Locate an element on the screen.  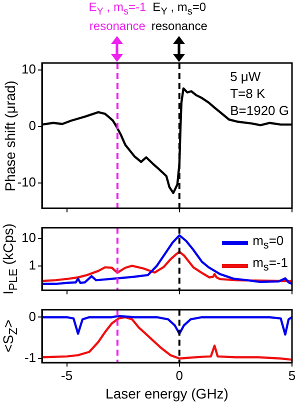
y-tick-label: 1 is located at coordinates (32, 264).